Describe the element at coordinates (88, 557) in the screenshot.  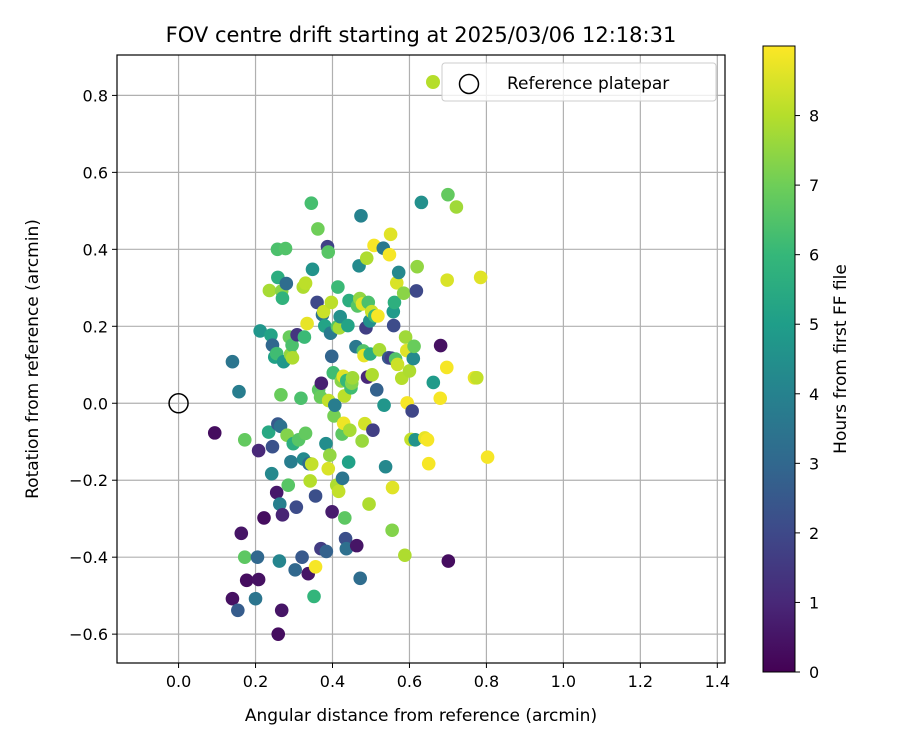
I see `y-tick-label: −0.4` at that location.